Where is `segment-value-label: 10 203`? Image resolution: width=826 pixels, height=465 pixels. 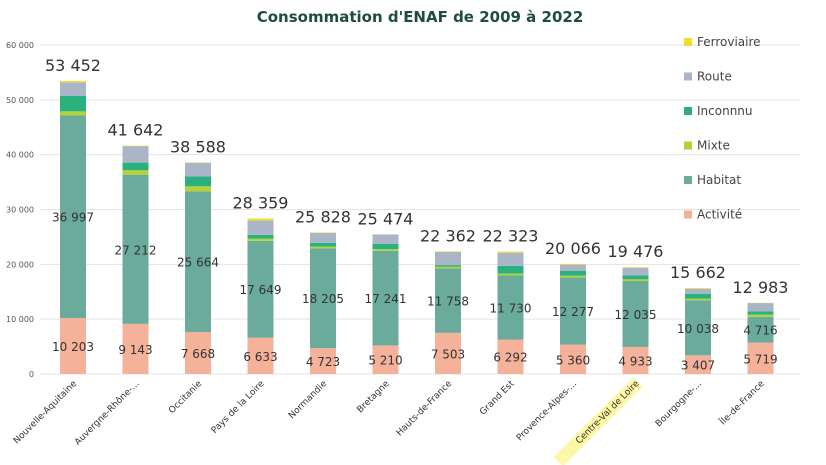 segment-value-label: 10 203 is located at coordinates (73, 347).